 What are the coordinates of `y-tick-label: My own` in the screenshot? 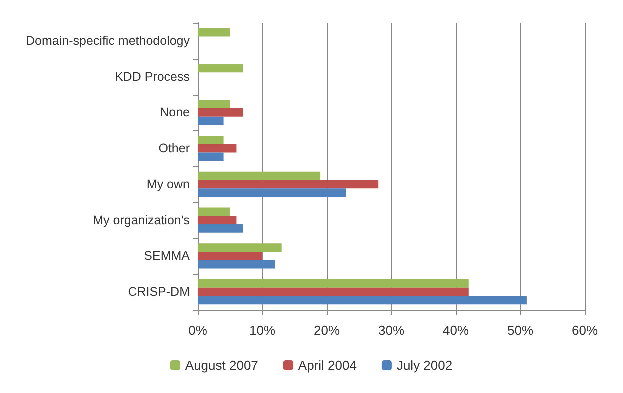 It's located at (168, 184).